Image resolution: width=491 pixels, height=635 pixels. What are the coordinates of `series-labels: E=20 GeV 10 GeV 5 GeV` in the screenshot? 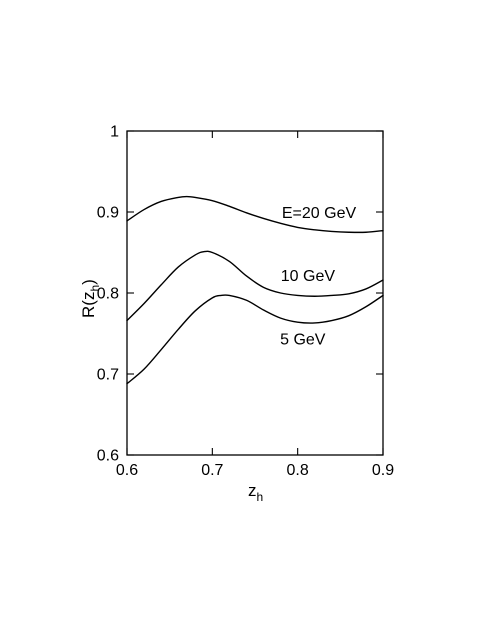 It's located at (318, 276).